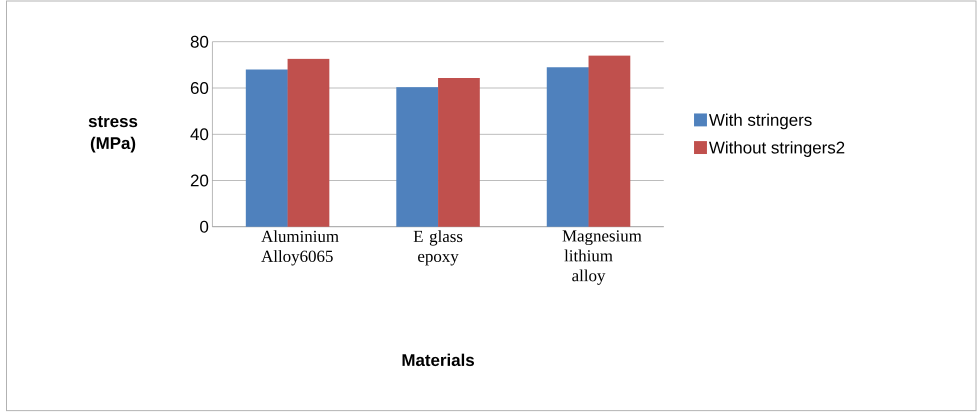  What do you see at coordinates (438, 248) in the screenshot?
I see `x-tick-label: E glass epoxy` at bounding box center [438, 248].